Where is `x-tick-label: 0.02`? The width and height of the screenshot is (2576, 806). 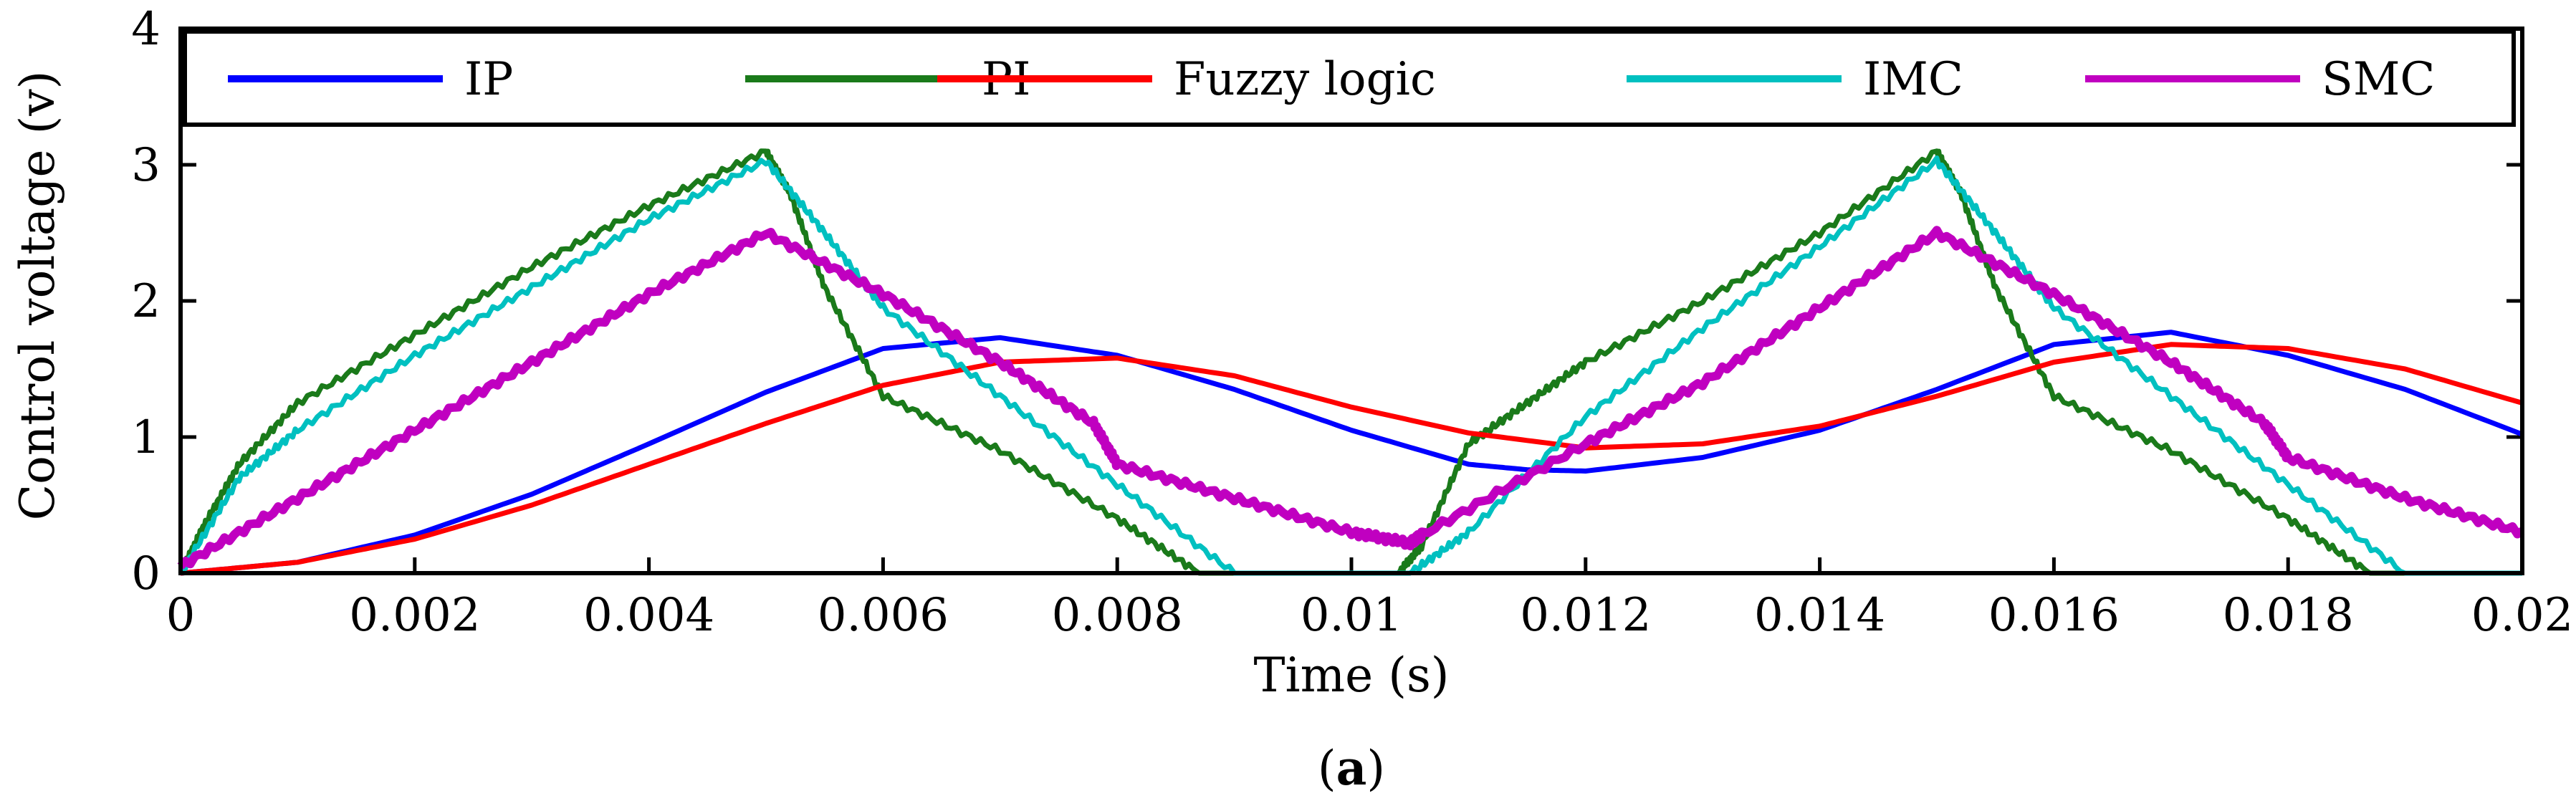
x-tick-label: 0.02 is located at coordinates (2522, 615).